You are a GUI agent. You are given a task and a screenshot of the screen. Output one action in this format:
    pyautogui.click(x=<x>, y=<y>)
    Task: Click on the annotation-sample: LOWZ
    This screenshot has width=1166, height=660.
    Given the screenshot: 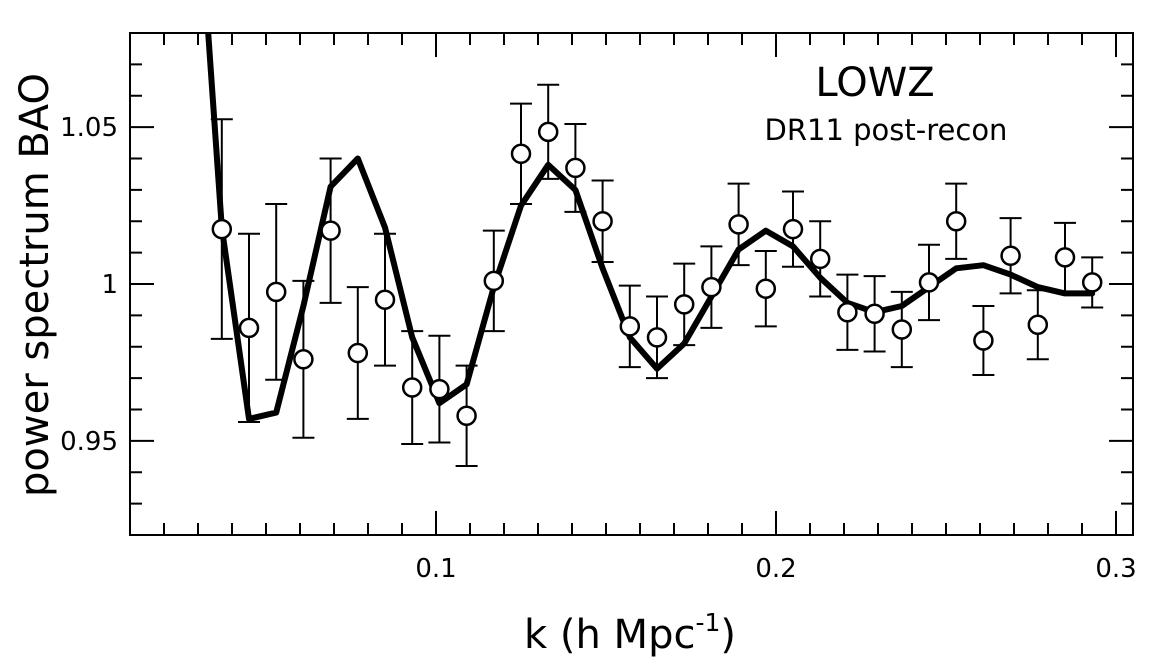 What is the action you would take?
    pyautogui.click(x=874, y=83)
    